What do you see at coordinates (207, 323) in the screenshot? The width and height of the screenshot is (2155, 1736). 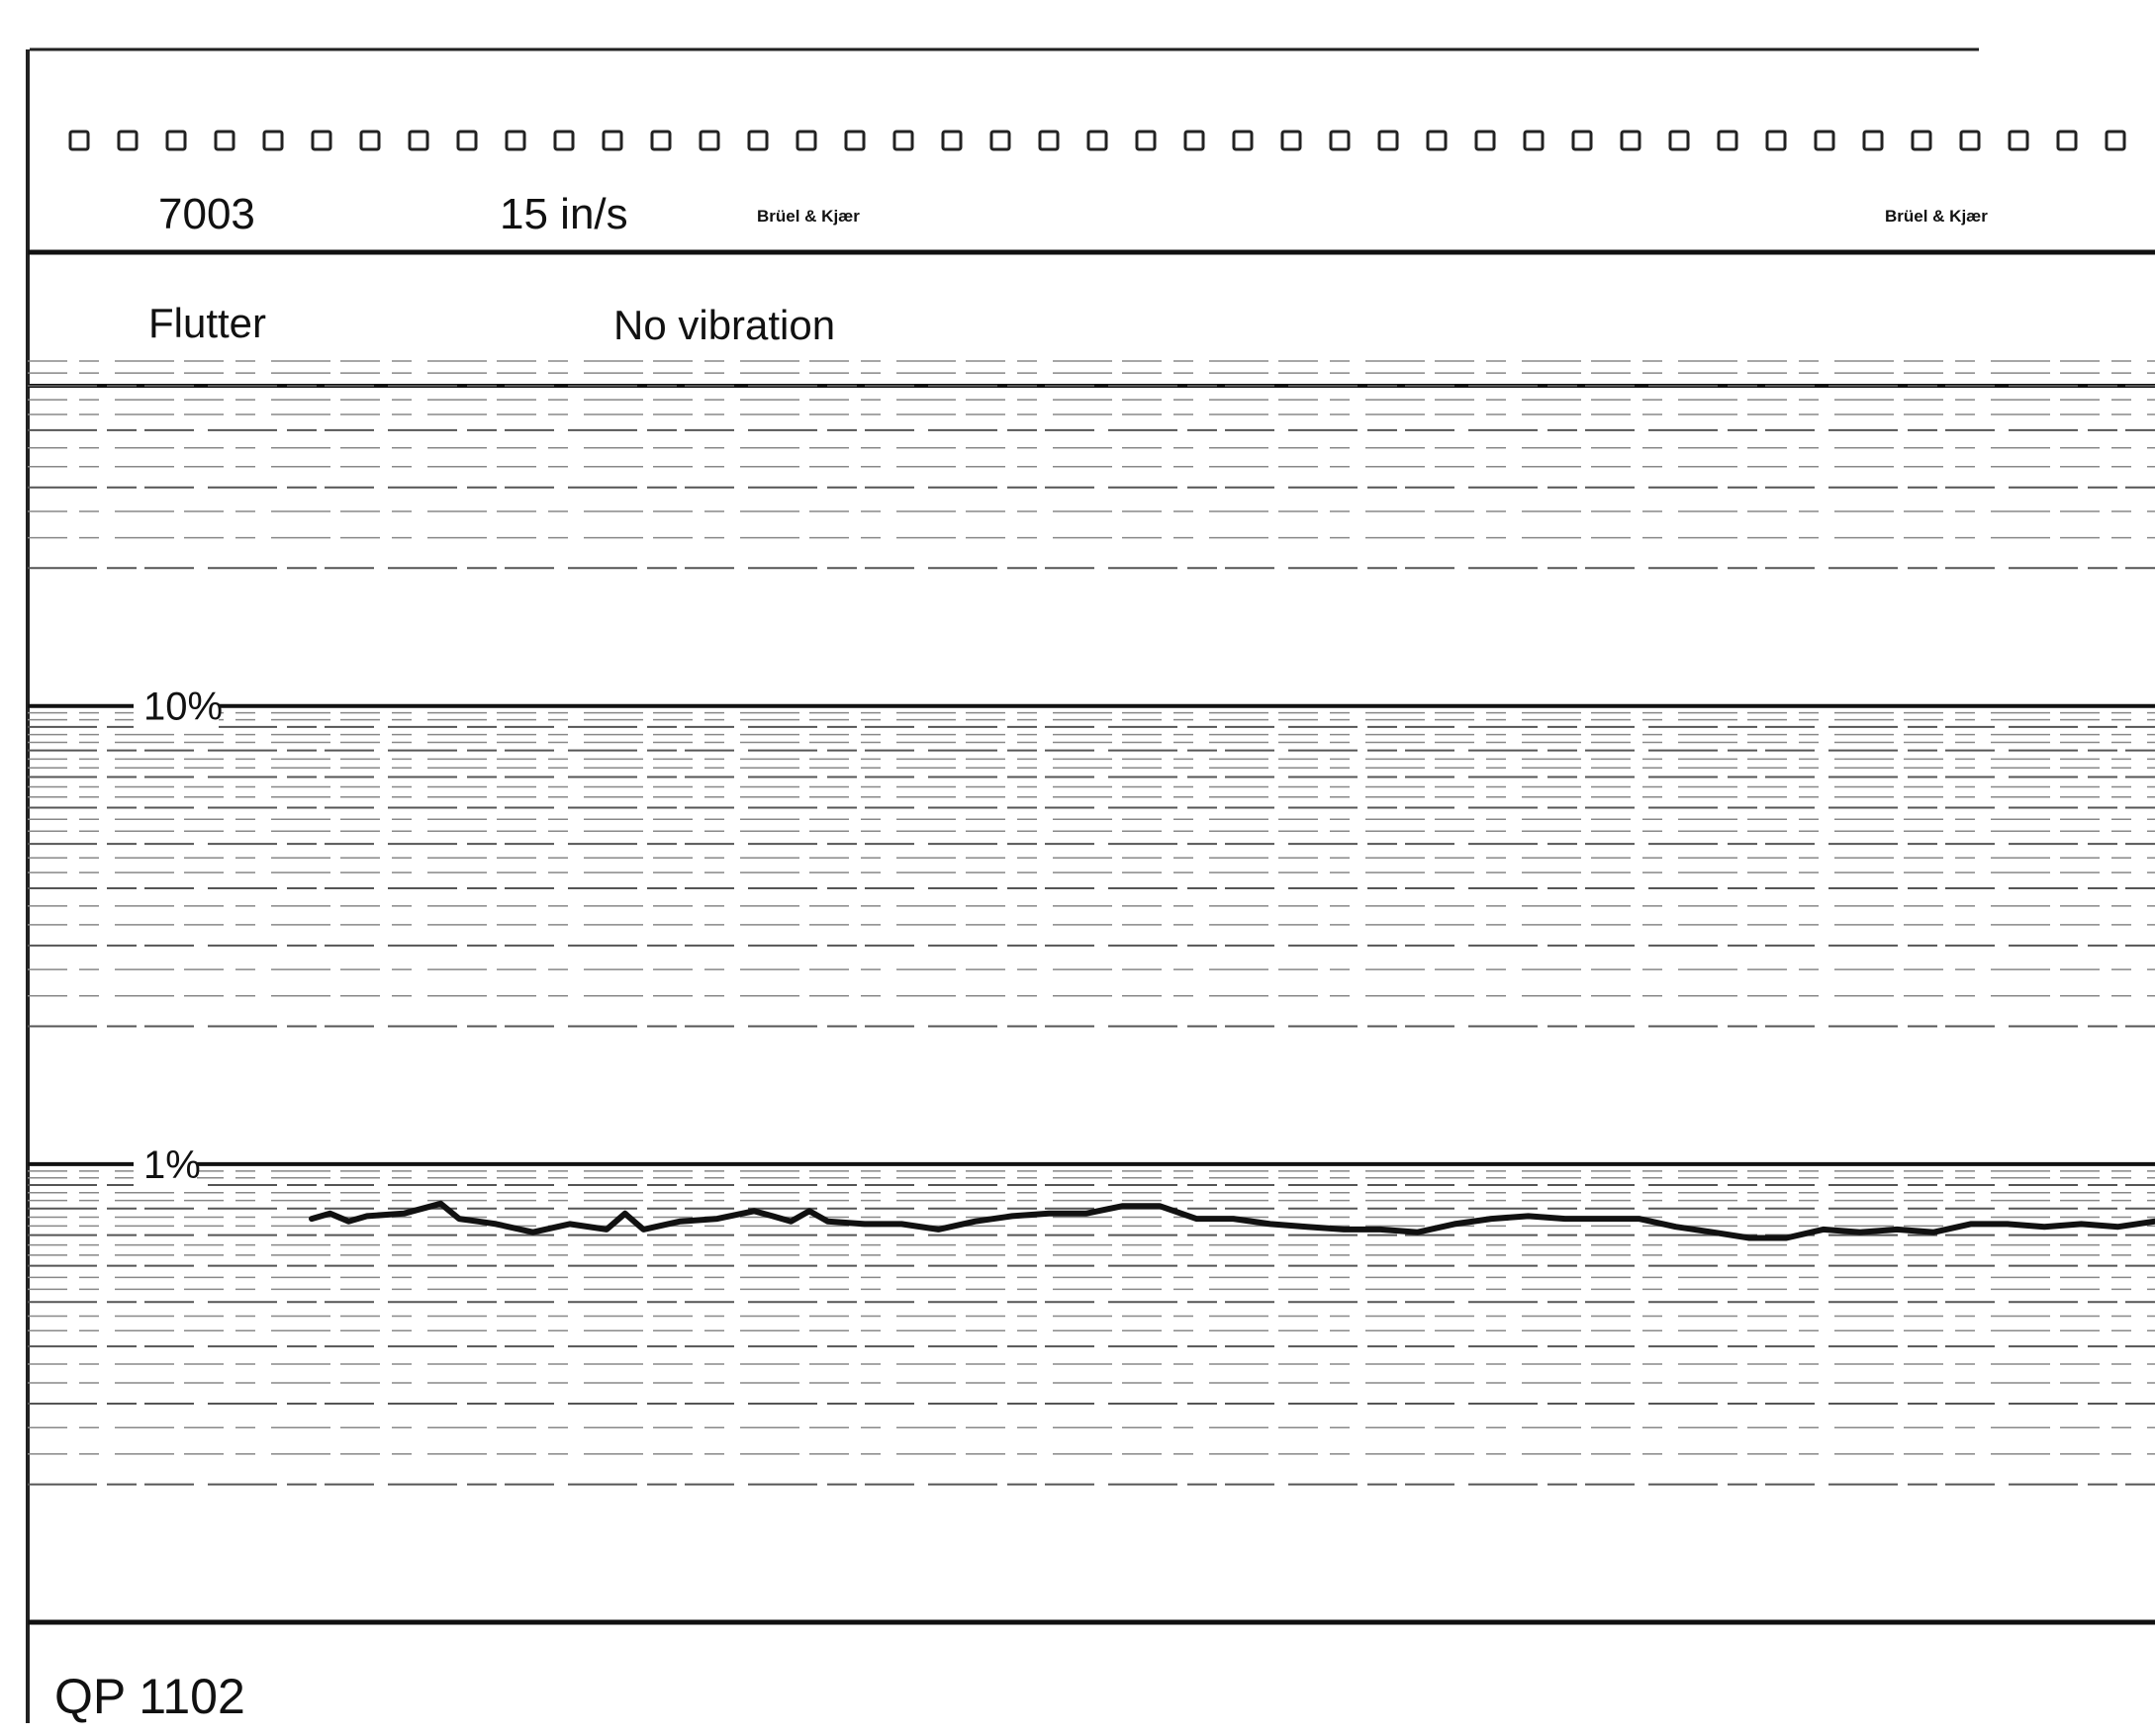 I see `measurement-quantity-label: Flutter` at bounding box center [207, 323].